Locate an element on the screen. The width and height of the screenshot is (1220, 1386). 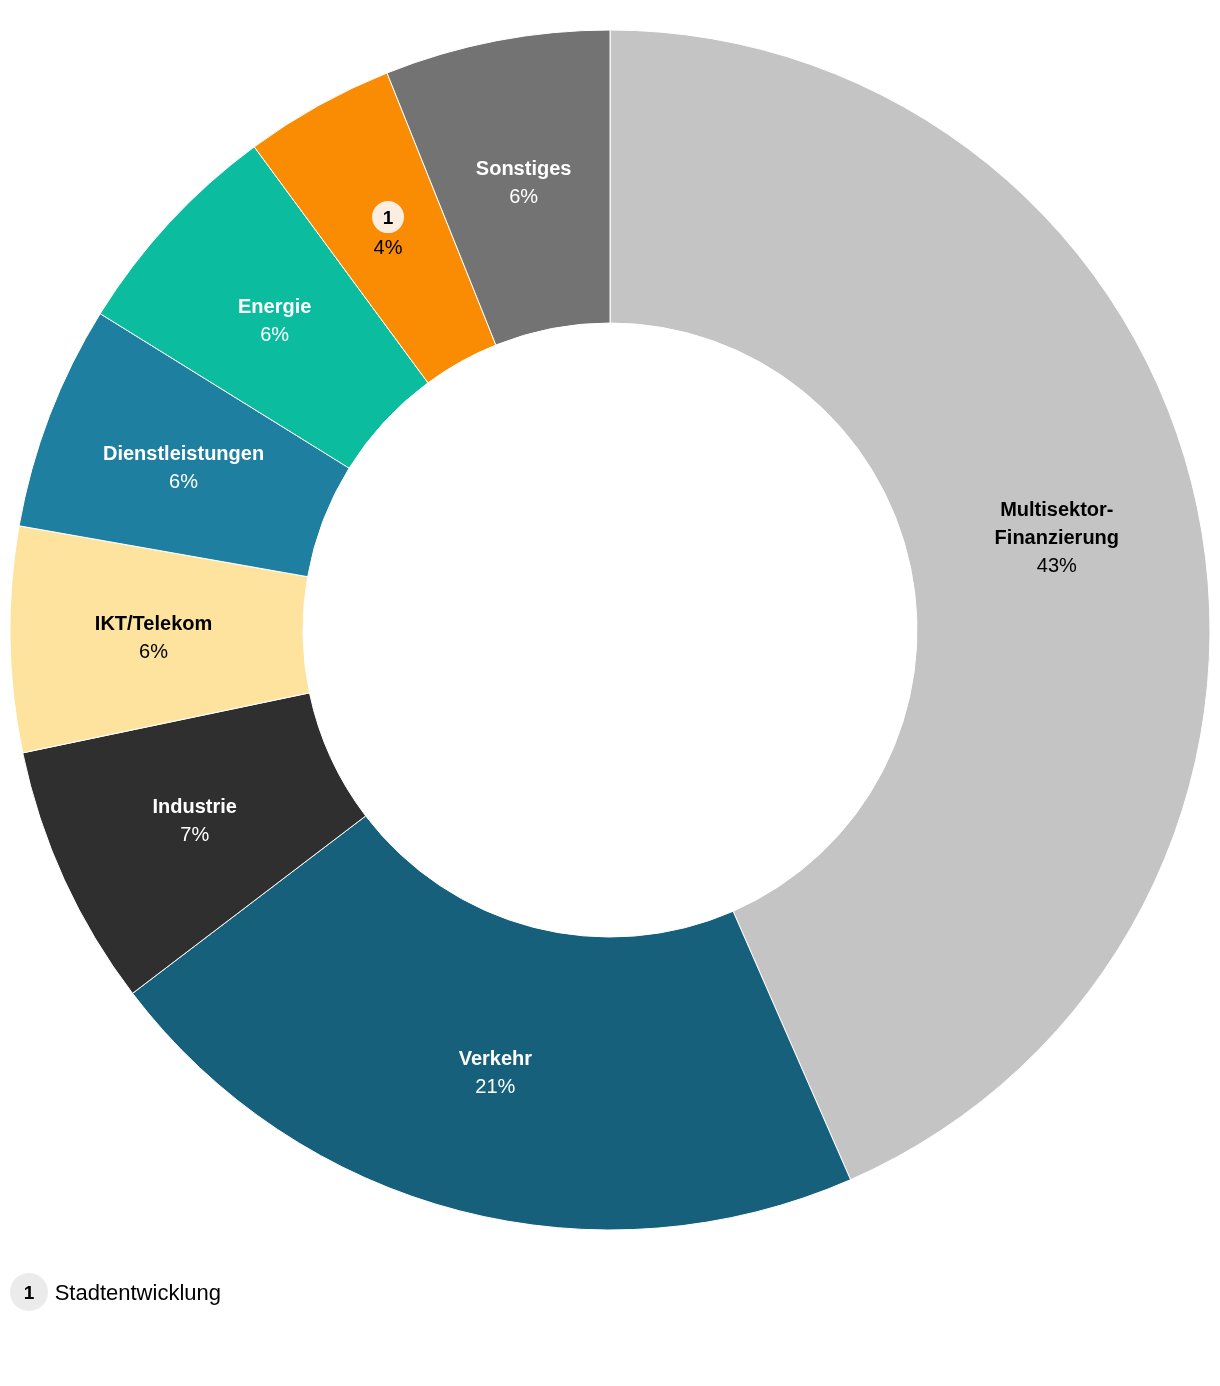
slice-label: Industrie is located at coordinates (194, 805).